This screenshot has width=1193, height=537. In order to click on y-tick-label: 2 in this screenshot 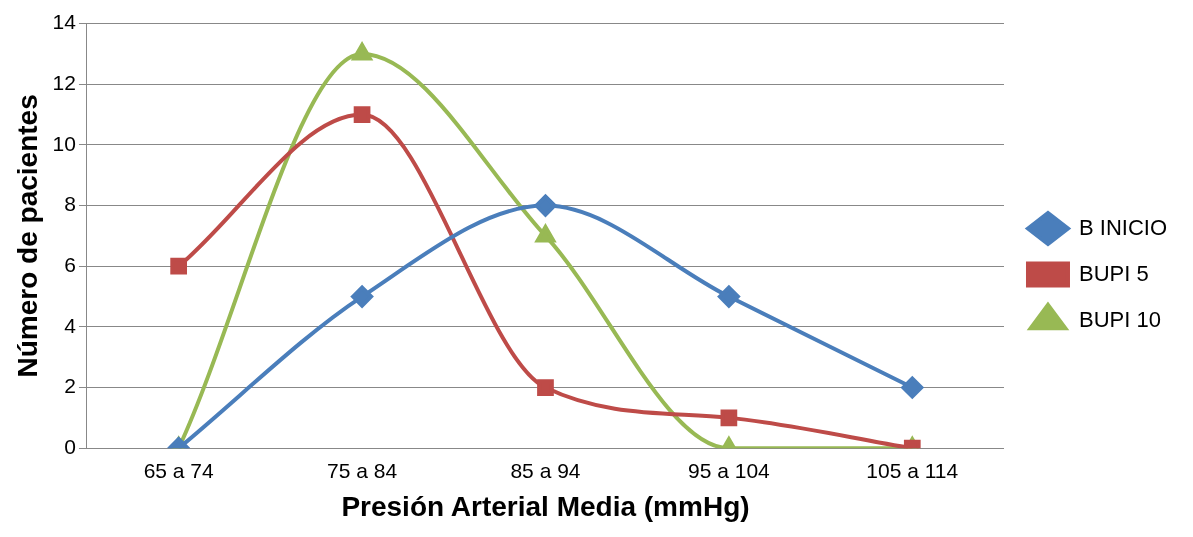, I will do `click(70, 386)`.